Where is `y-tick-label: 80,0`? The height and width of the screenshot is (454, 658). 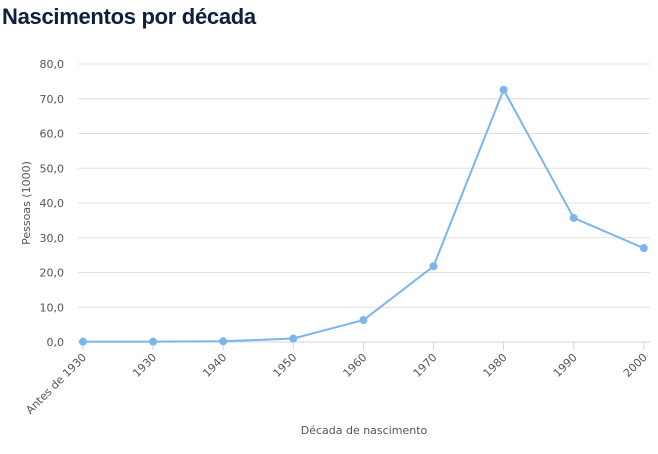 y-tick-label: 80,0 is located at coordinates (52, 64).